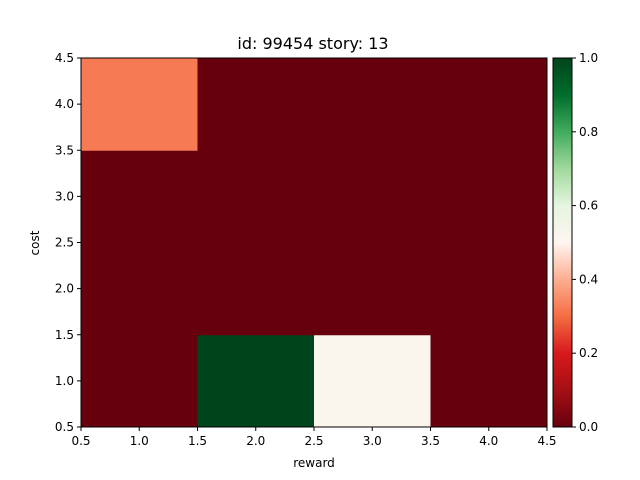  Describe the element at coordinates (588, 58) in the screenshot. I see `colorbar-tick-label: 1.0` at that location.